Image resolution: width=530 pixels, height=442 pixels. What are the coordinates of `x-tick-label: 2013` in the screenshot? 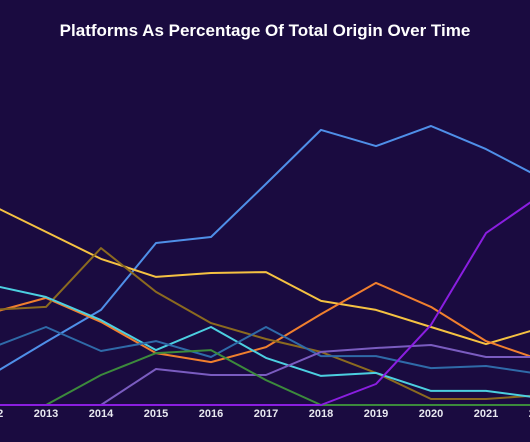 It's located at (46, 414).